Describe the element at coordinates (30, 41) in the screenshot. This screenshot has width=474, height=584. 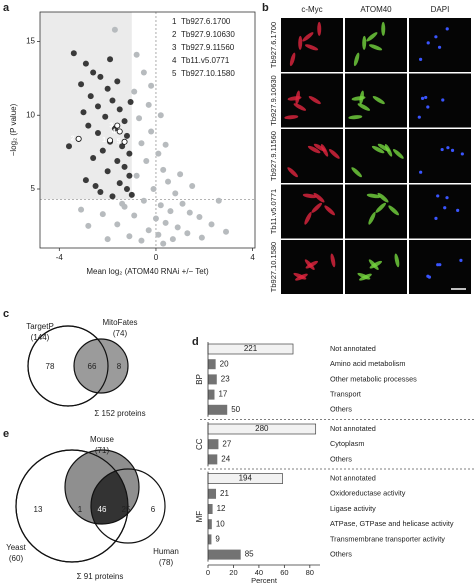
I see `y-tick-label: 15` at that location.